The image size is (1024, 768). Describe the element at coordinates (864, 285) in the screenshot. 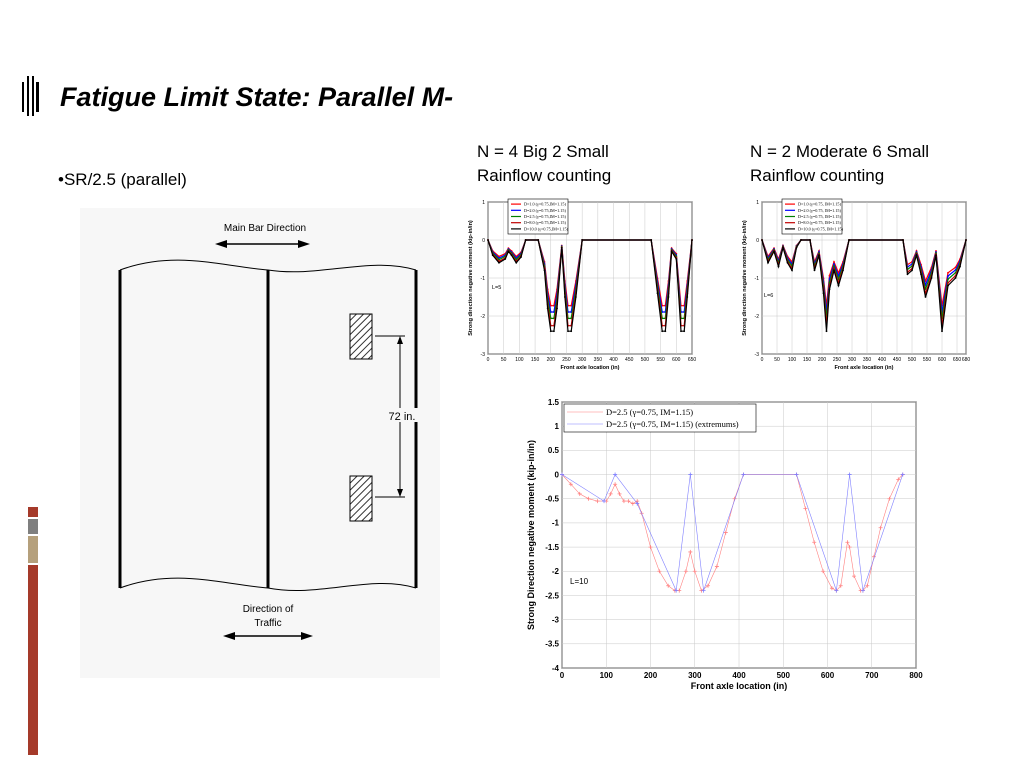

I see `series-line` at that location.